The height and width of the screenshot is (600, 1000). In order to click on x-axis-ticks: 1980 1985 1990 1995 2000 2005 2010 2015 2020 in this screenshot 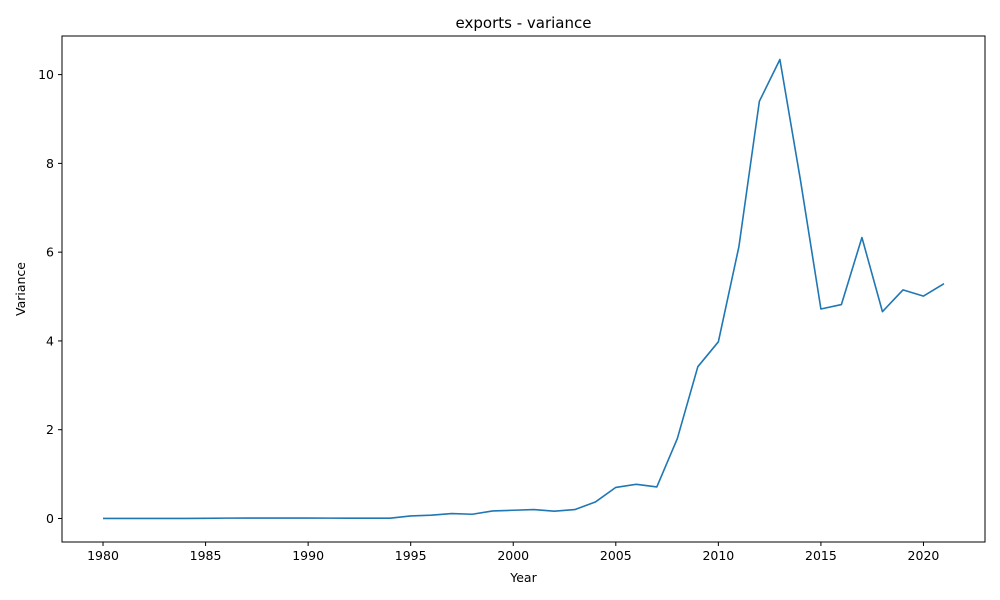, I will do `click(513, 552)`.